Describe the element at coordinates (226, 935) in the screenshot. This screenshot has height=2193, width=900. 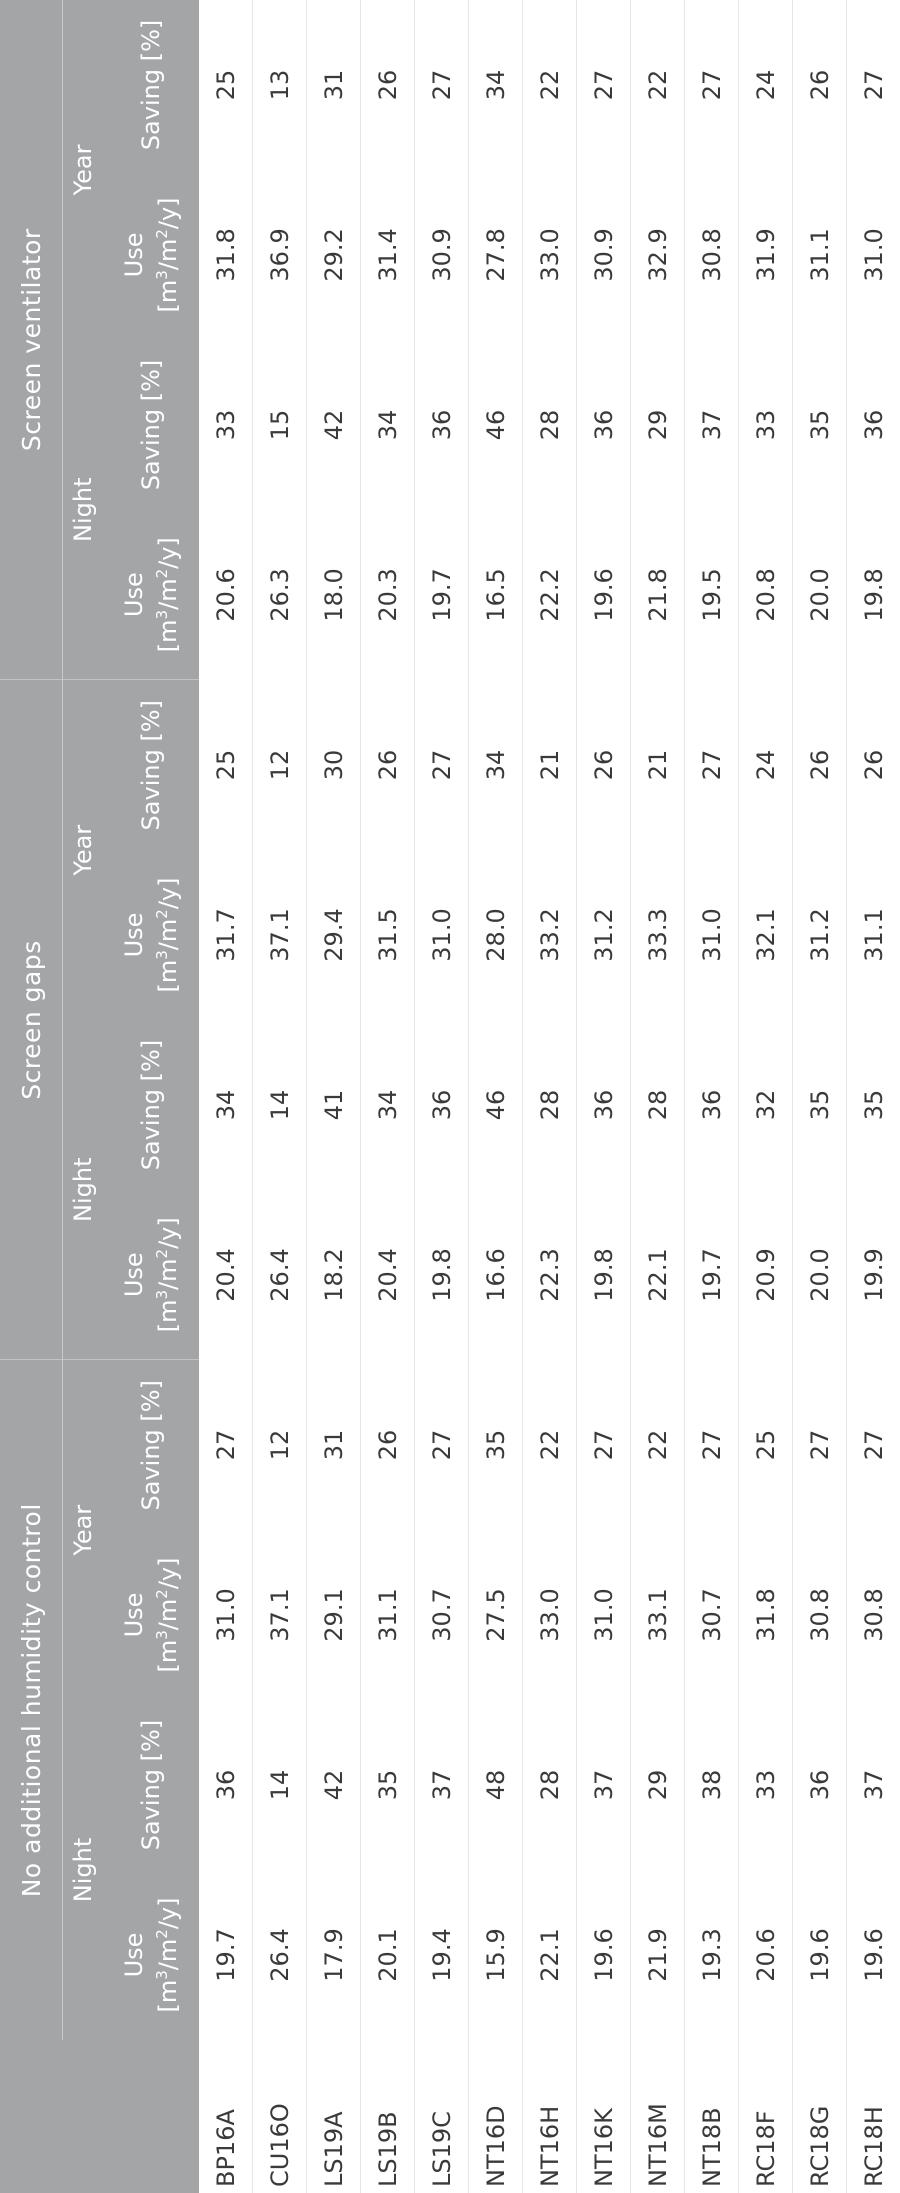
I see `use-value-cell: 31.7` at that location.